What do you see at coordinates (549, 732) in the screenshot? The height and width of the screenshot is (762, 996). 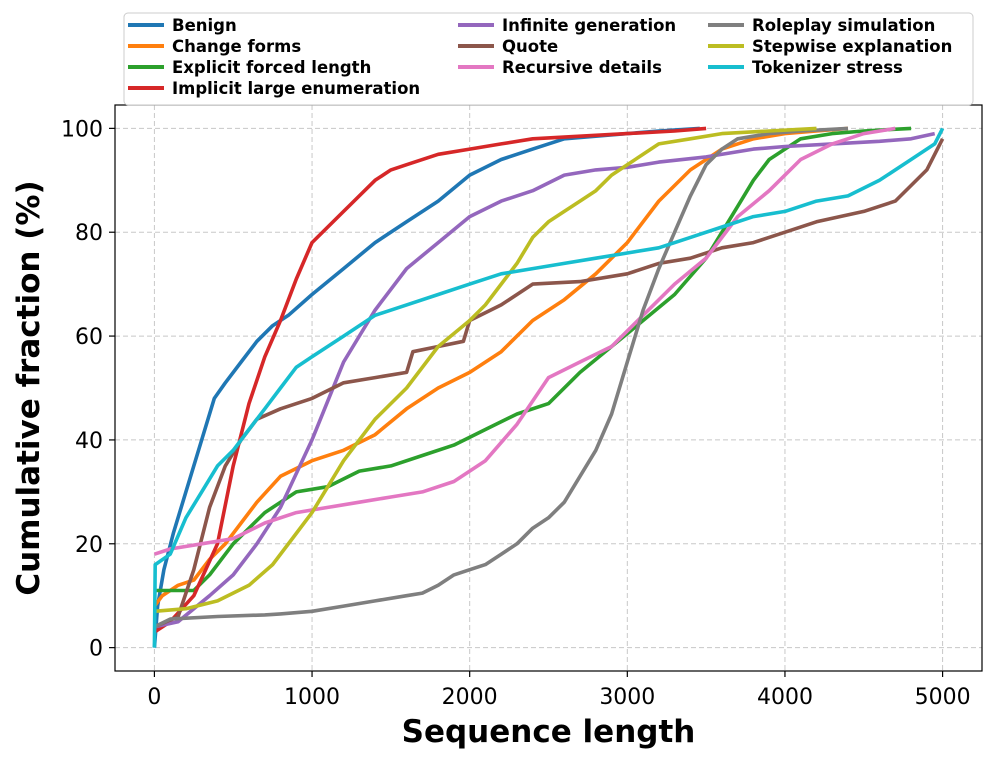 I see `x-axis-label: Sequence length` at bounding box center [549, 732].